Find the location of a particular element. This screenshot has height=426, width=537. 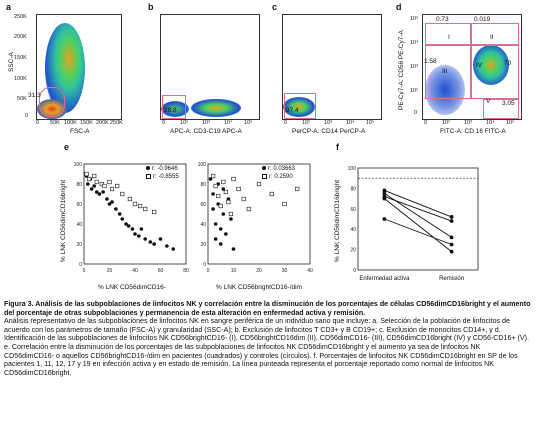

xtick: 250K is located at coordinates (116, 123).